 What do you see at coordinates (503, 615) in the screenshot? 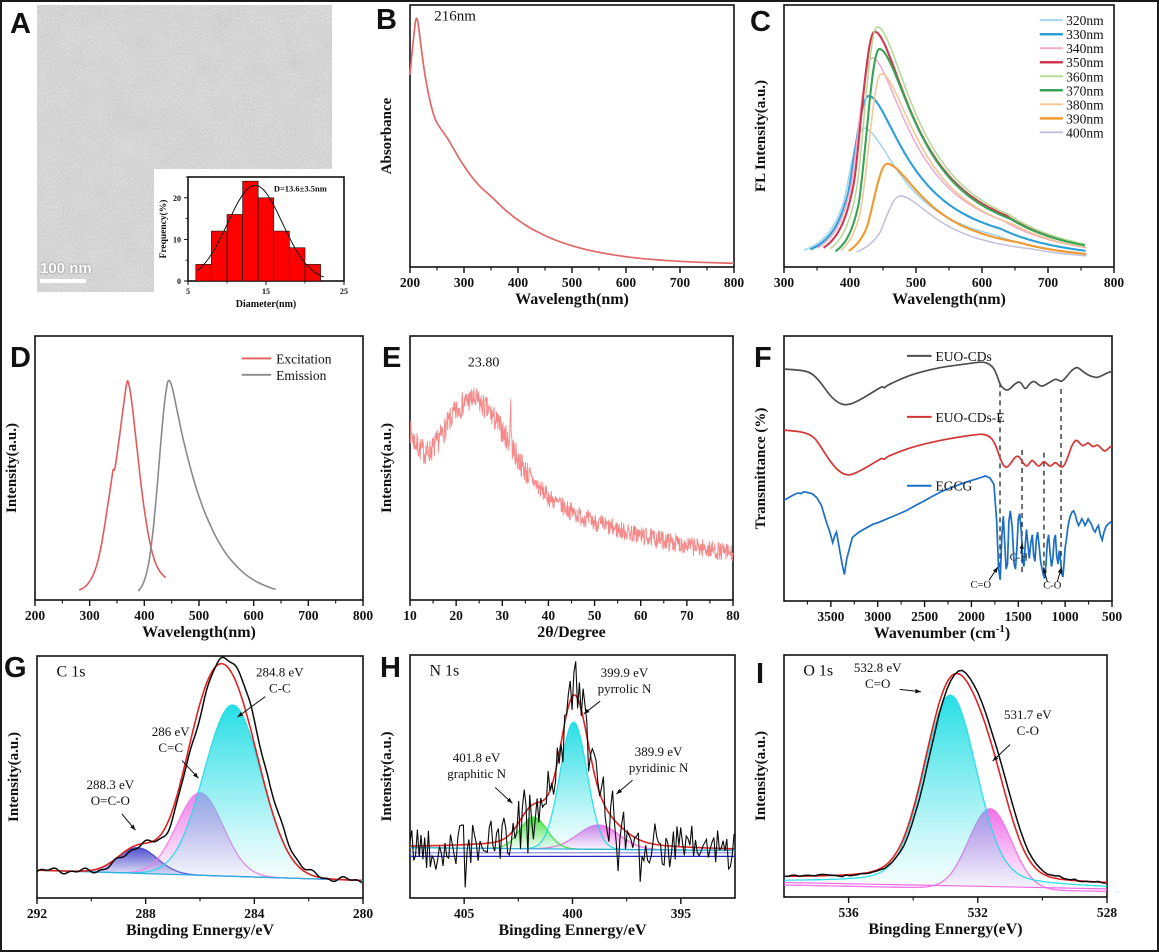
I see `x-tick-label: 30` at bounding box center [503, 615].